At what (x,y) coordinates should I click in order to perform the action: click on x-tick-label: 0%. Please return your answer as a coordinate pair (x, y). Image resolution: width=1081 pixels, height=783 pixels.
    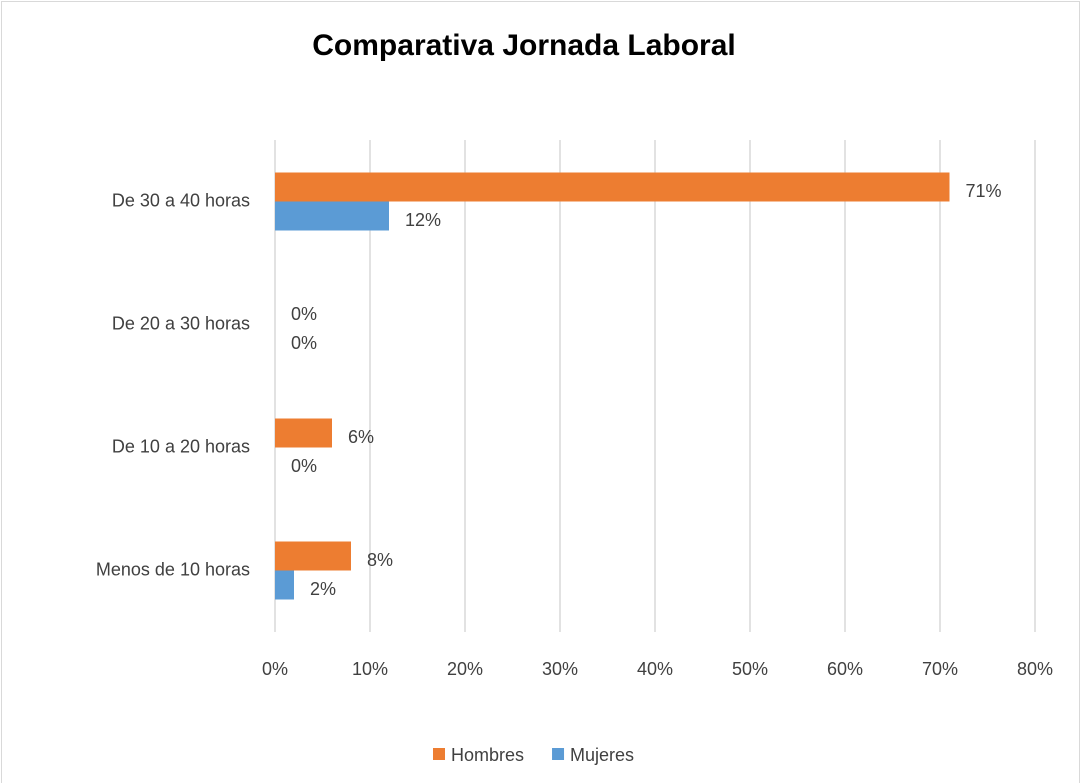
    Looking at the image, I should click on (275, 669).